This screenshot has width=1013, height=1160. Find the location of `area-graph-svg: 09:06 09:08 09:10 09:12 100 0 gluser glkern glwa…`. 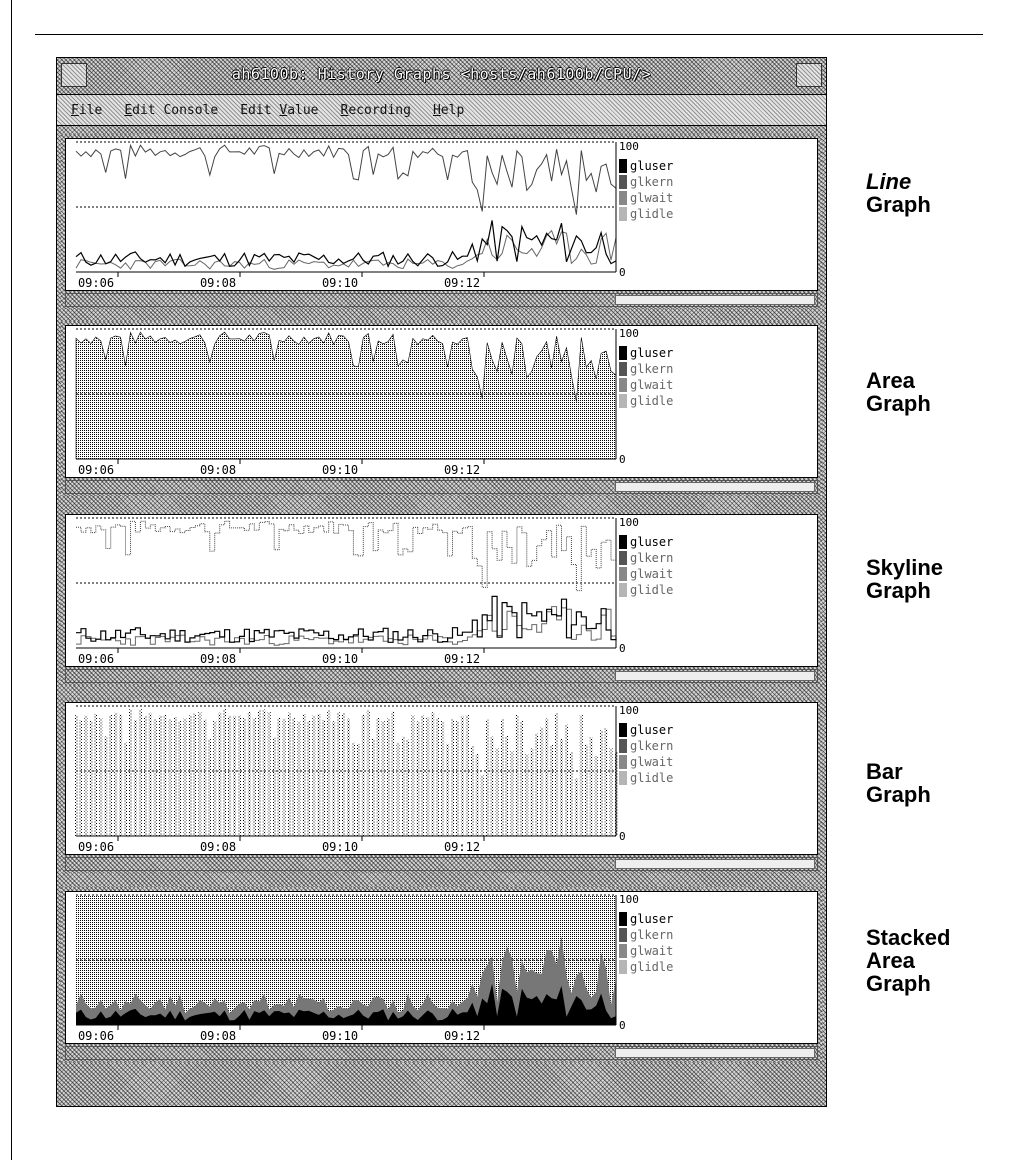

area-graph-svg: 09:06 09:08 09:10 09:12 100 0 gluser glkern glwa… is located at coordinates (374, 402).